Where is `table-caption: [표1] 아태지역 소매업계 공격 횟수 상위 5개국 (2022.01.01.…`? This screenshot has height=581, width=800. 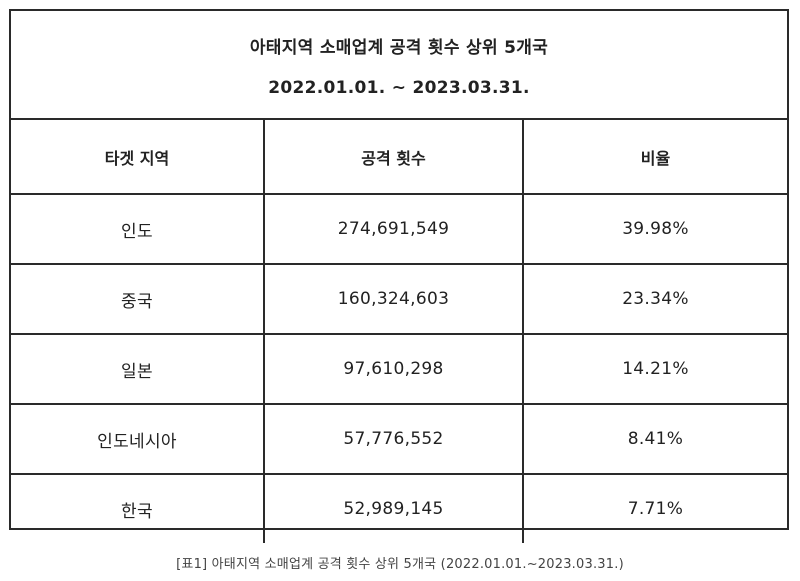
table-caption: [표1] 아태지역 소매업계 공격 횟수 상위 5개국 (2022.01.01.… is located at coordinates (400, 564).